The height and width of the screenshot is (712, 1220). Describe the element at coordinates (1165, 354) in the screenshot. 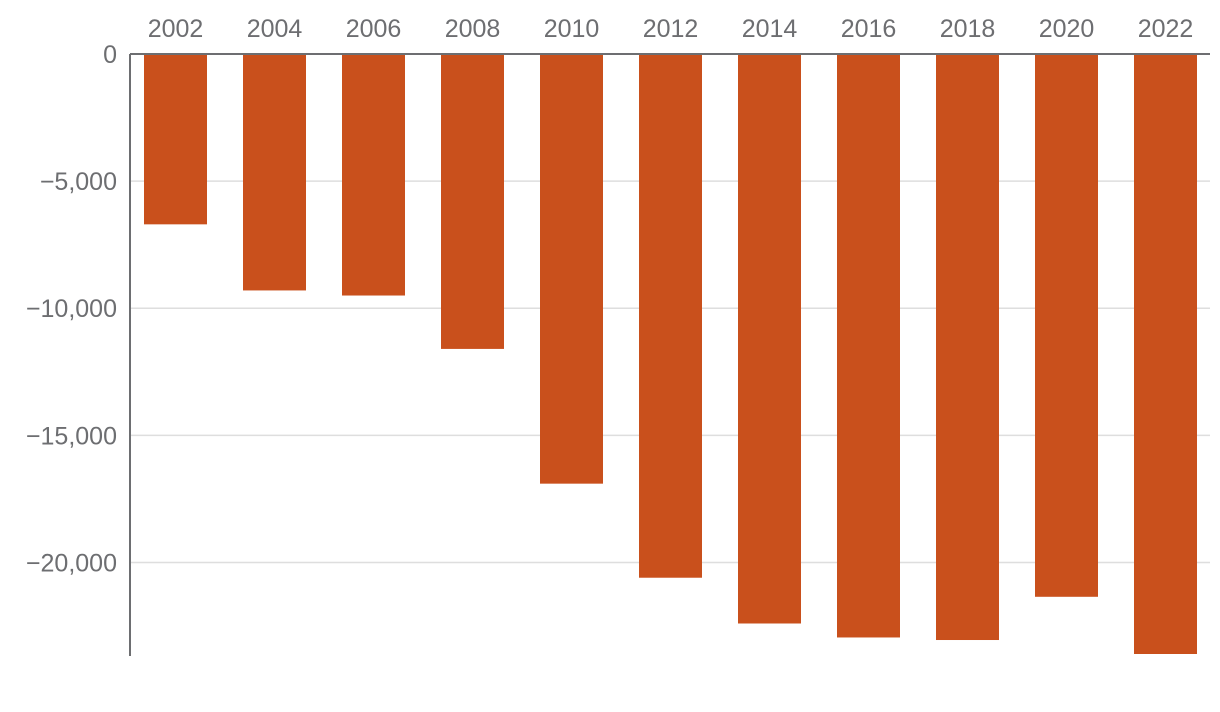

I see `bar-2022` at that location.